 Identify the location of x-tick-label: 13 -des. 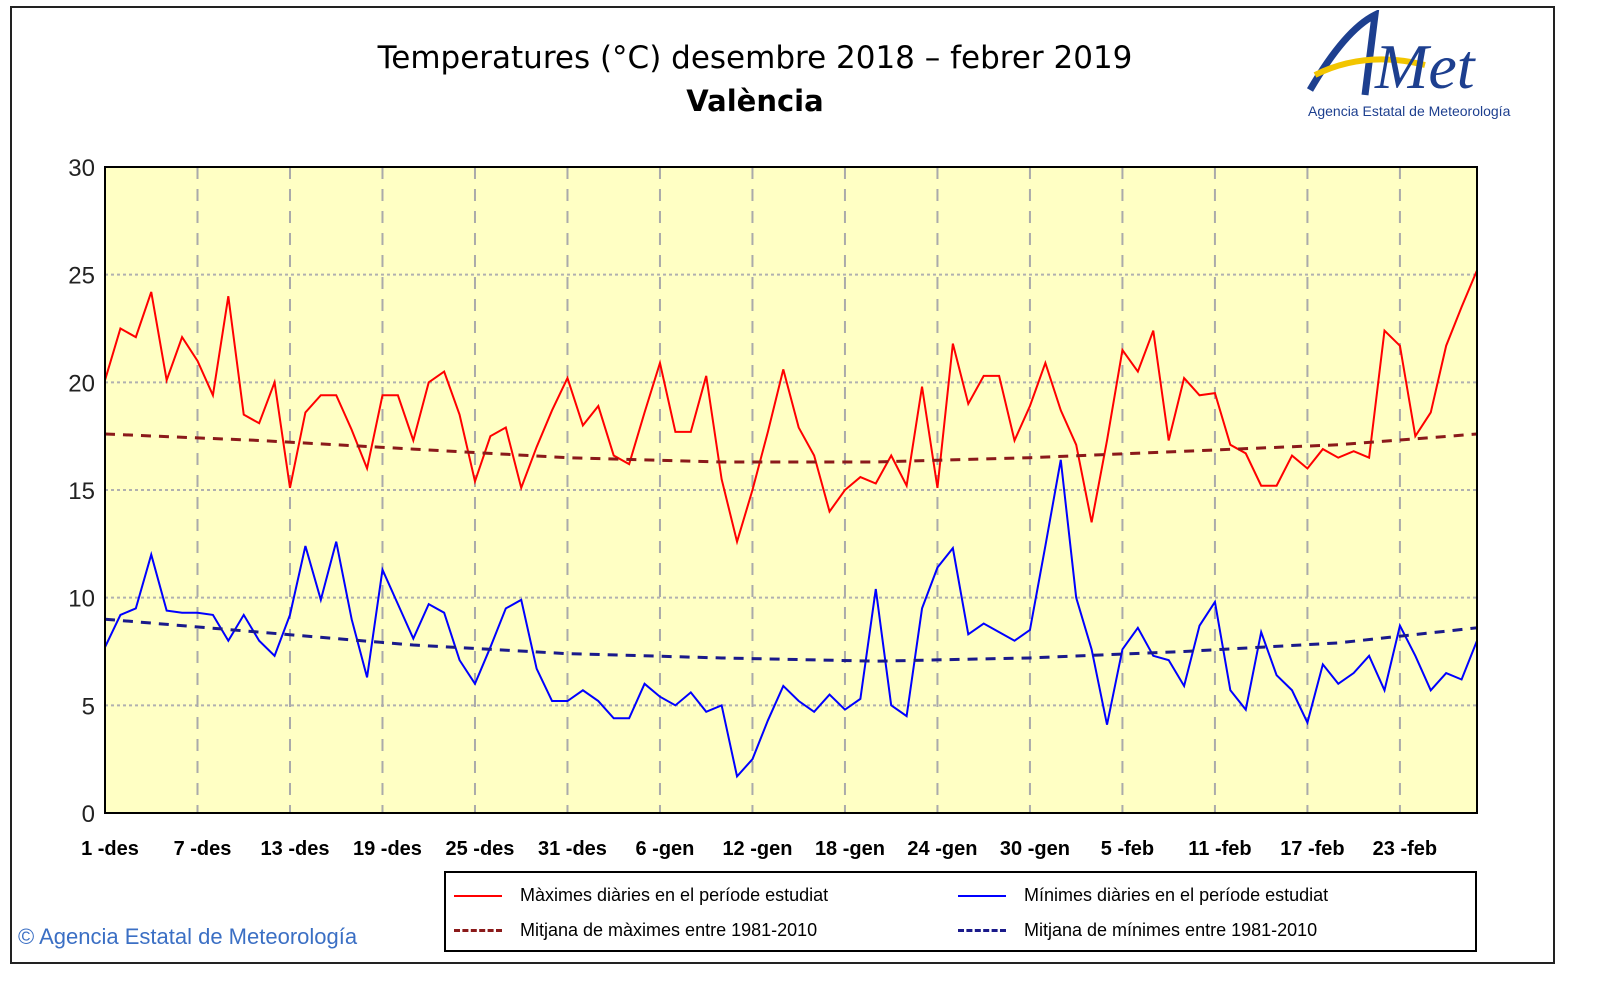
(295, 849).